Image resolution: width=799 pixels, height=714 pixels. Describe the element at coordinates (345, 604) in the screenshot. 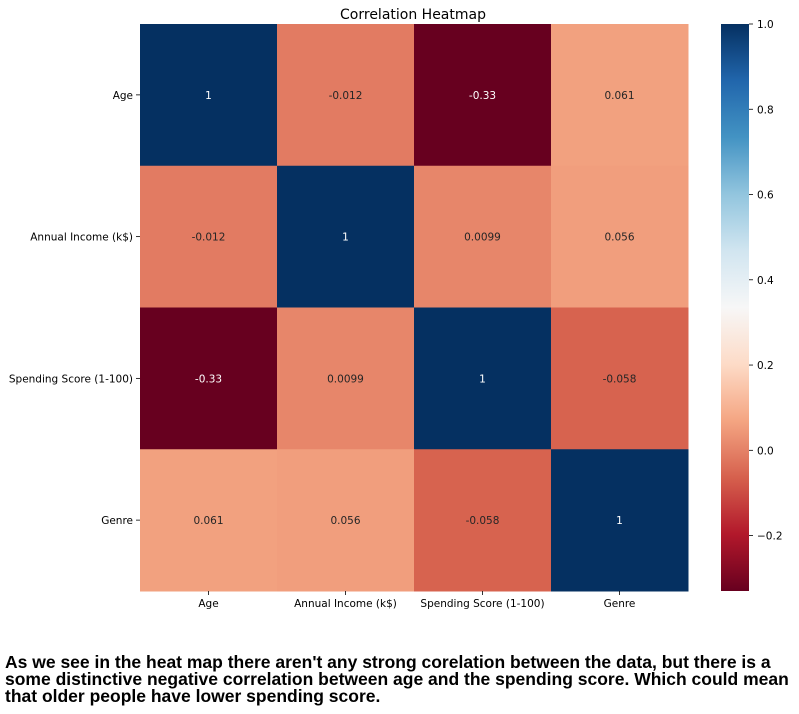

I see `x-tick-label: Annual Income (k$)` at that location.